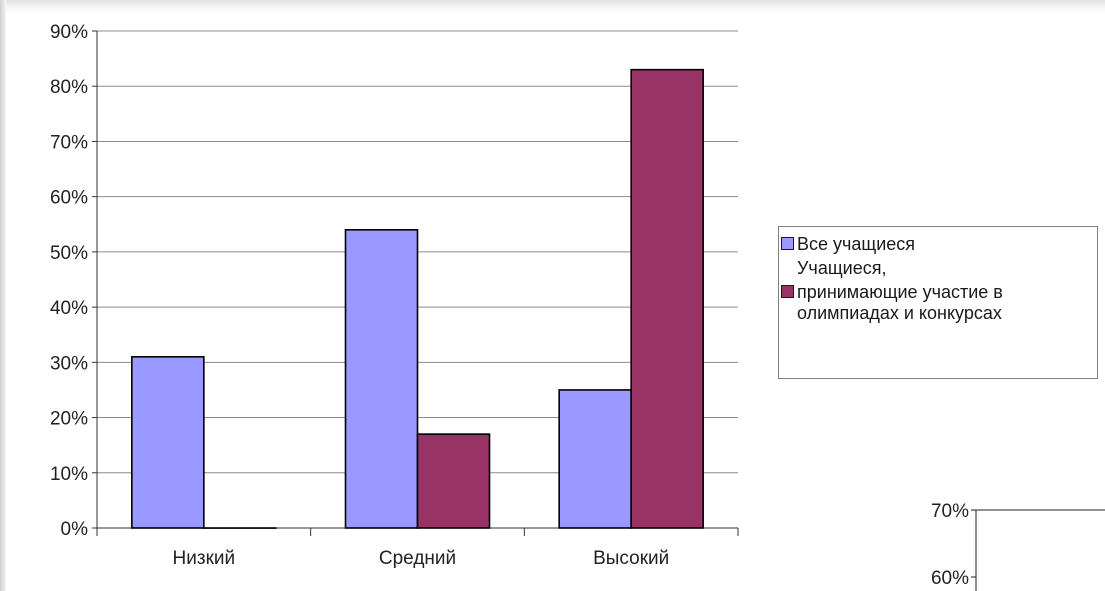  I want to click on y-tick-label: 90%, so click(69, 32).